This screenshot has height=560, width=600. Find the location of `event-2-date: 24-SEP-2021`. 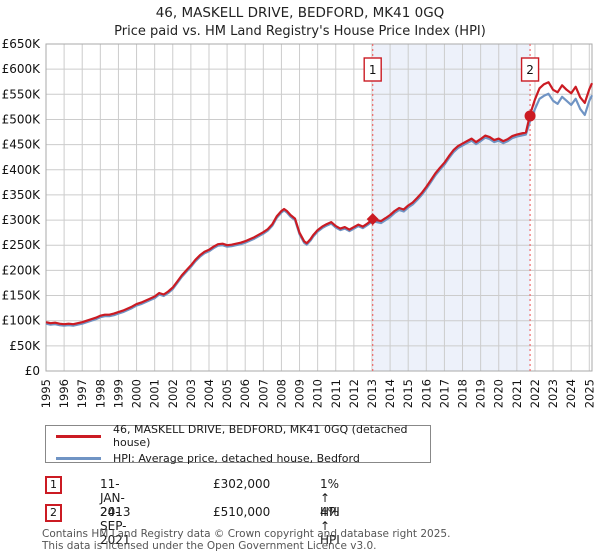

event-2-date: 24-SEP-2021 is located at coordinates (115, 526).